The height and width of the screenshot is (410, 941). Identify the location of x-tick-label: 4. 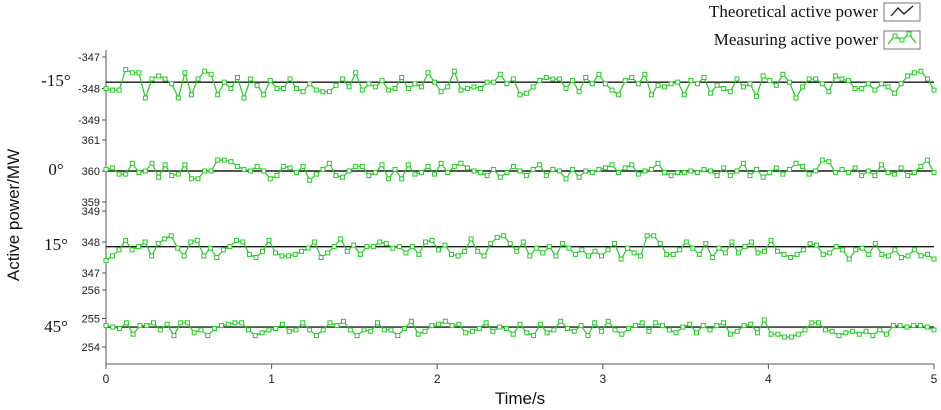
(768, 379).